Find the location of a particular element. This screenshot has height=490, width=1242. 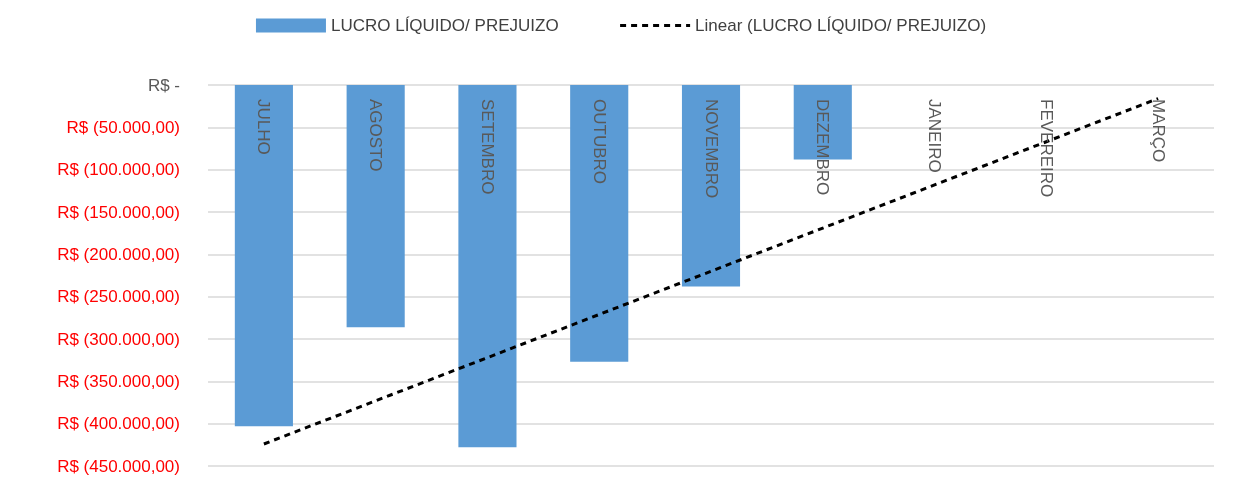

x-tick-label: FEVEREIRO is located at coordinates (1046, 148).